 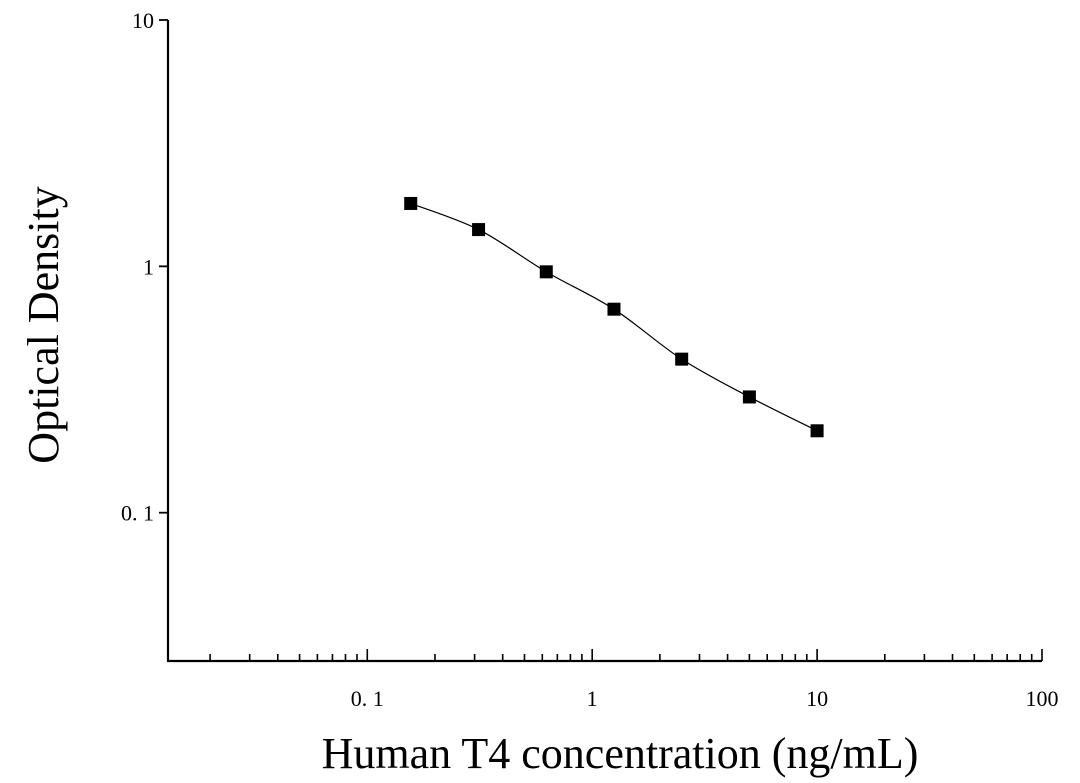 What do you see at coordinates (620, 753) in the screenshot?
I see `x-axis-title: Human T4 concentration (ng/mL)` at bounding box center [620, 753].